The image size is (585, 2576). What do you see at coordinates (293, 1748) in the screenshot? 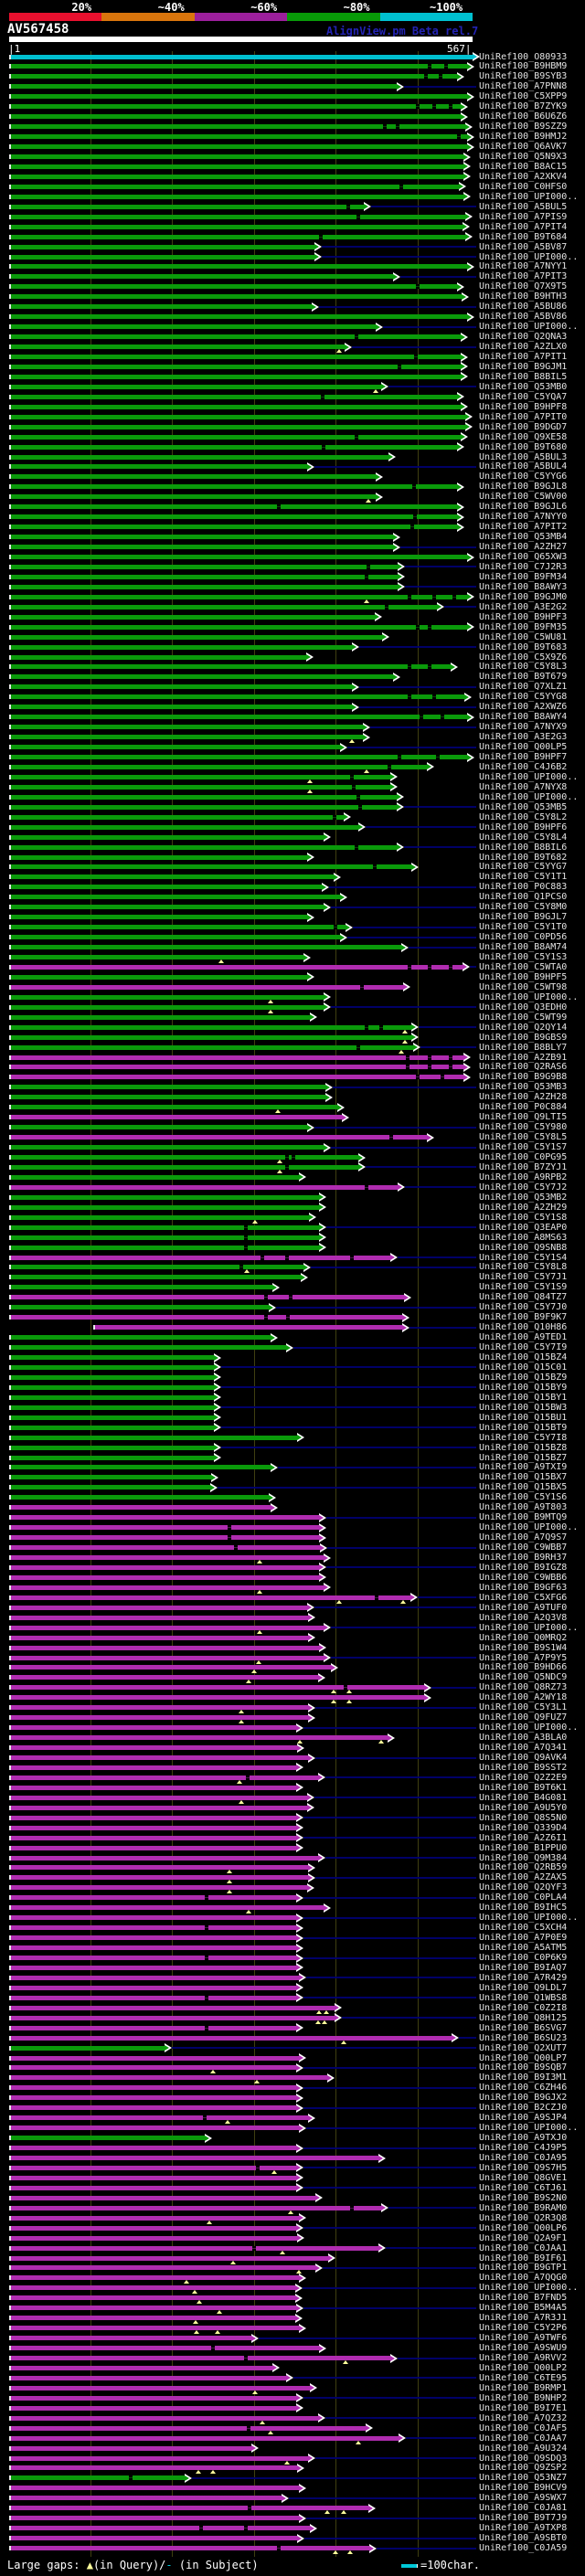
I see `alignment-row: UniRef100_A7Q341` at bounding box center [293, 1748].